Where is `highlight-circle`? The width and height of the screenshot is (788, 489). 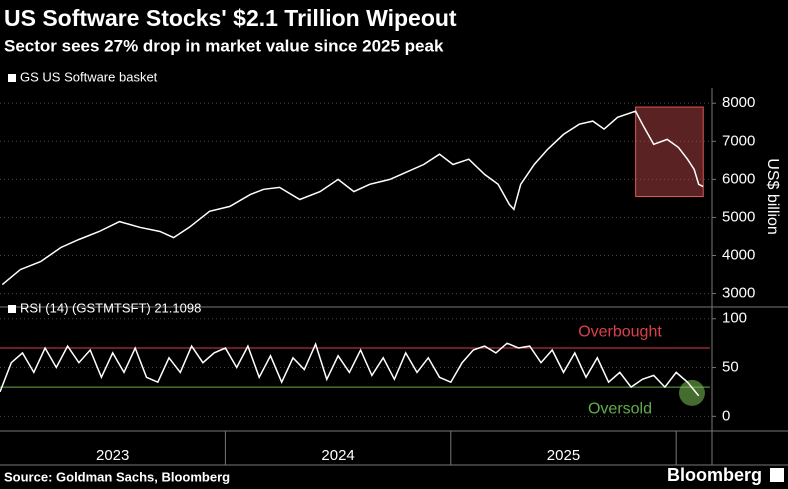 highlight-circle is located at coordinates (691, 392).